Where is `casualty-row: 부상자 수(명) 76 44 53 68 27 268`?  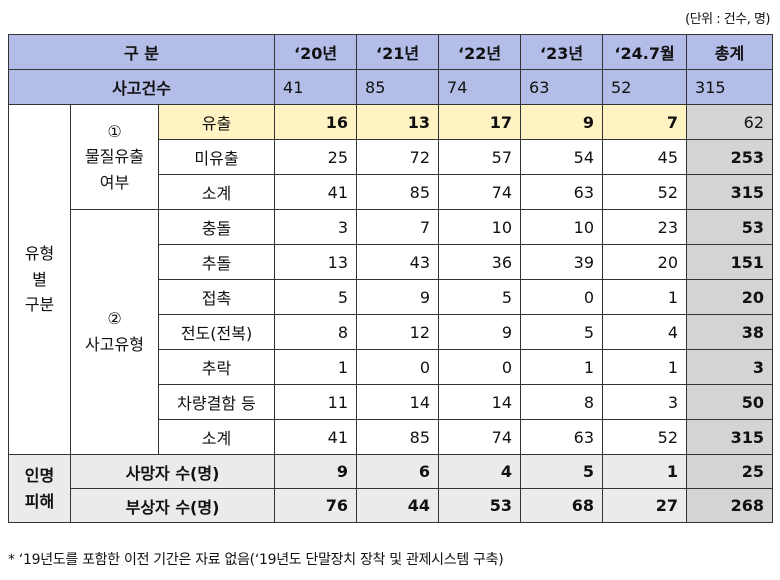
casualty-row: 부상자 수(명) 76 44 53 68 27 268 is located at coordinates (391, 505).